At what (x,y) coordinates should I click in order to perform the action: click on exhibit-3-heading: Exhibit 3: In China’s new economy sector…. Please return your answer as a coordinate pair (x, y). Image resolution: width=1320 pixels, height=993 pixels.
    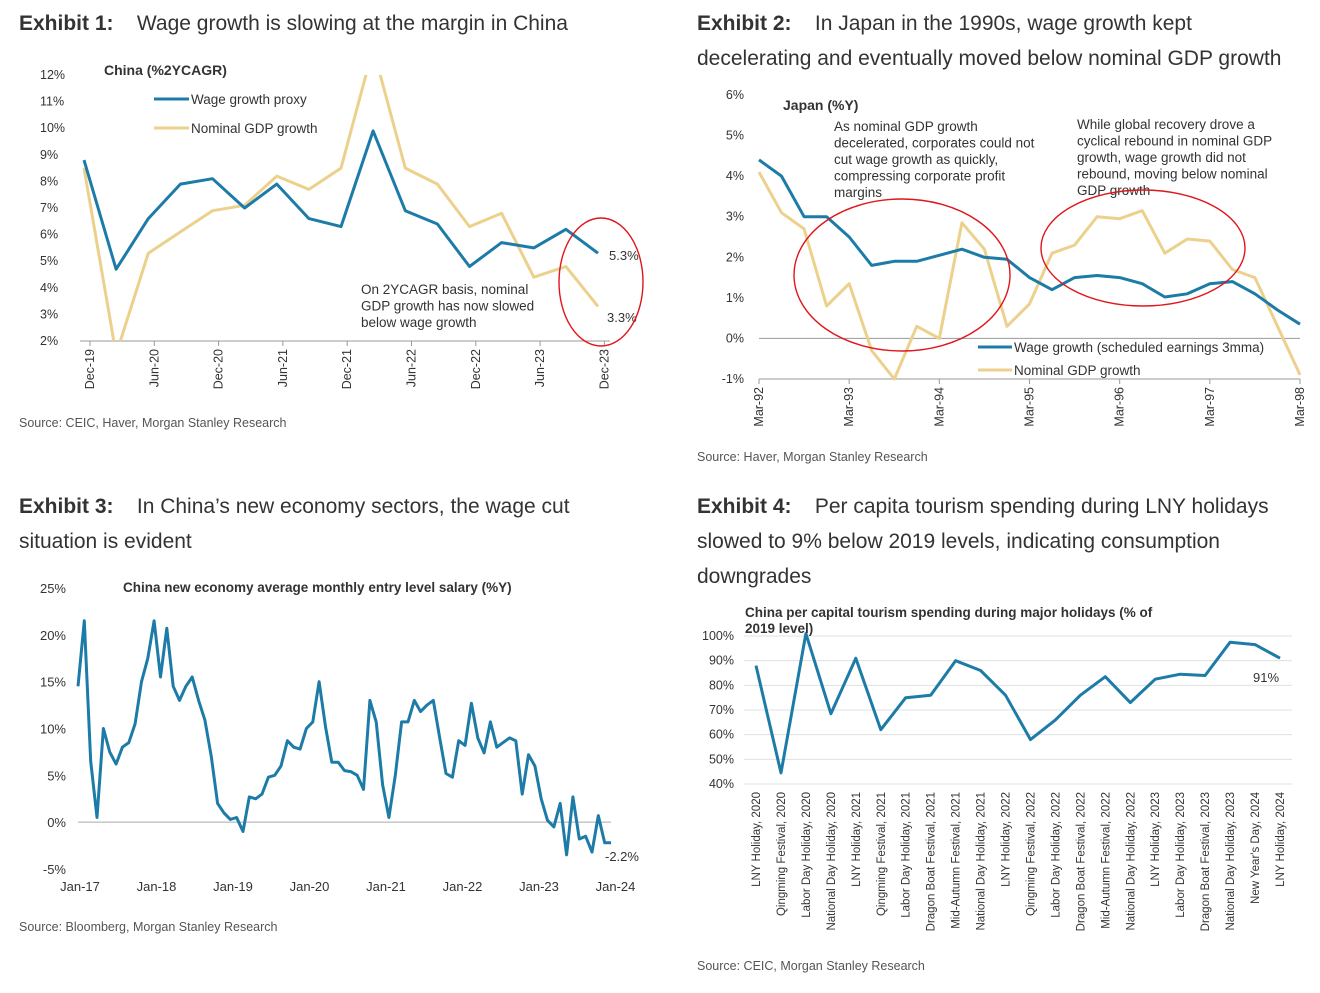
    Looking at the image, I should click on (329, 524).